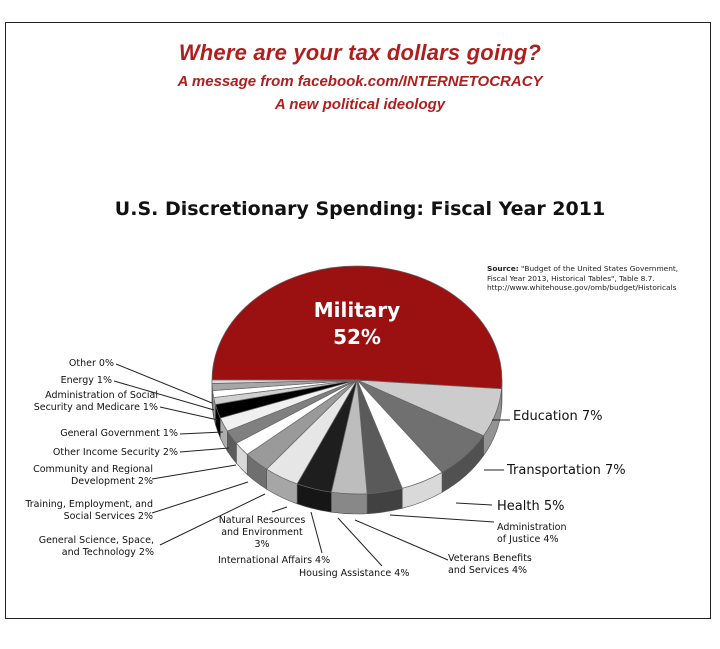 This screenshot has height=649, width=720. What do you see at coordinates (279, 509) in the screenshot?
I see `leader-line-natural-resources-and-environment` at bounding box center [279, 509].